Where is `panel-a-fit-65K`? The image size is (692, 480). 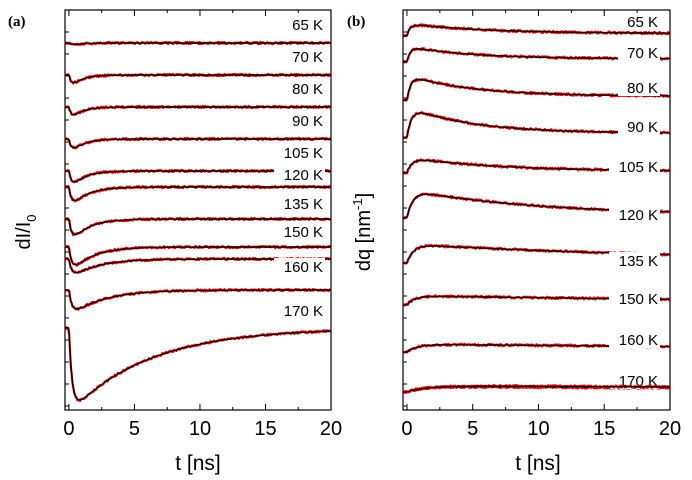 panel-a-fit-65K is located at coordinates (198, 44).